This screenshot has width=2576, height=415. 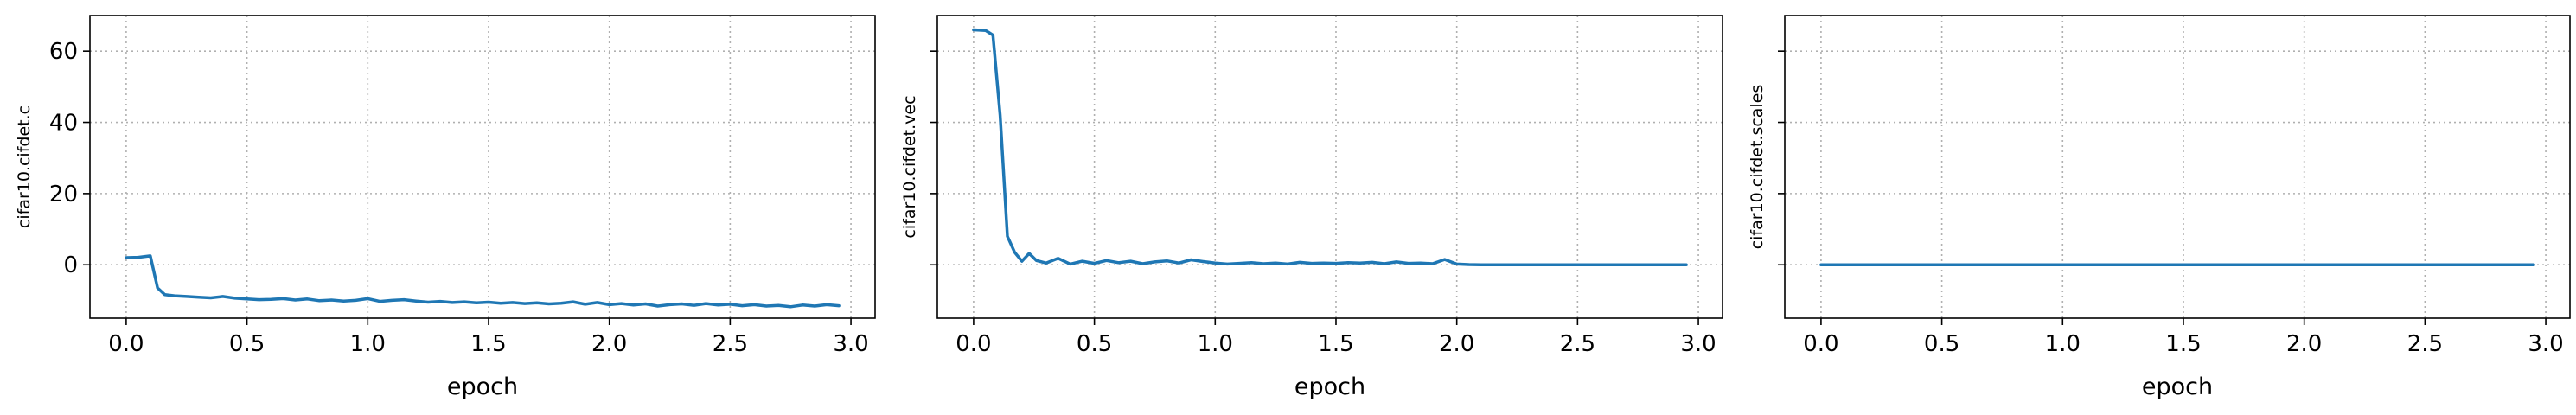 I want to click on series-line-c, so click(x=483, y=281).